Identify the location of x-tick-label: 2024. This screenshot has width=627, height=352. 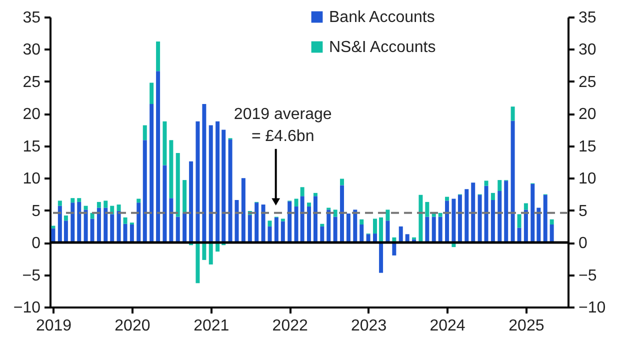
(448, 326).